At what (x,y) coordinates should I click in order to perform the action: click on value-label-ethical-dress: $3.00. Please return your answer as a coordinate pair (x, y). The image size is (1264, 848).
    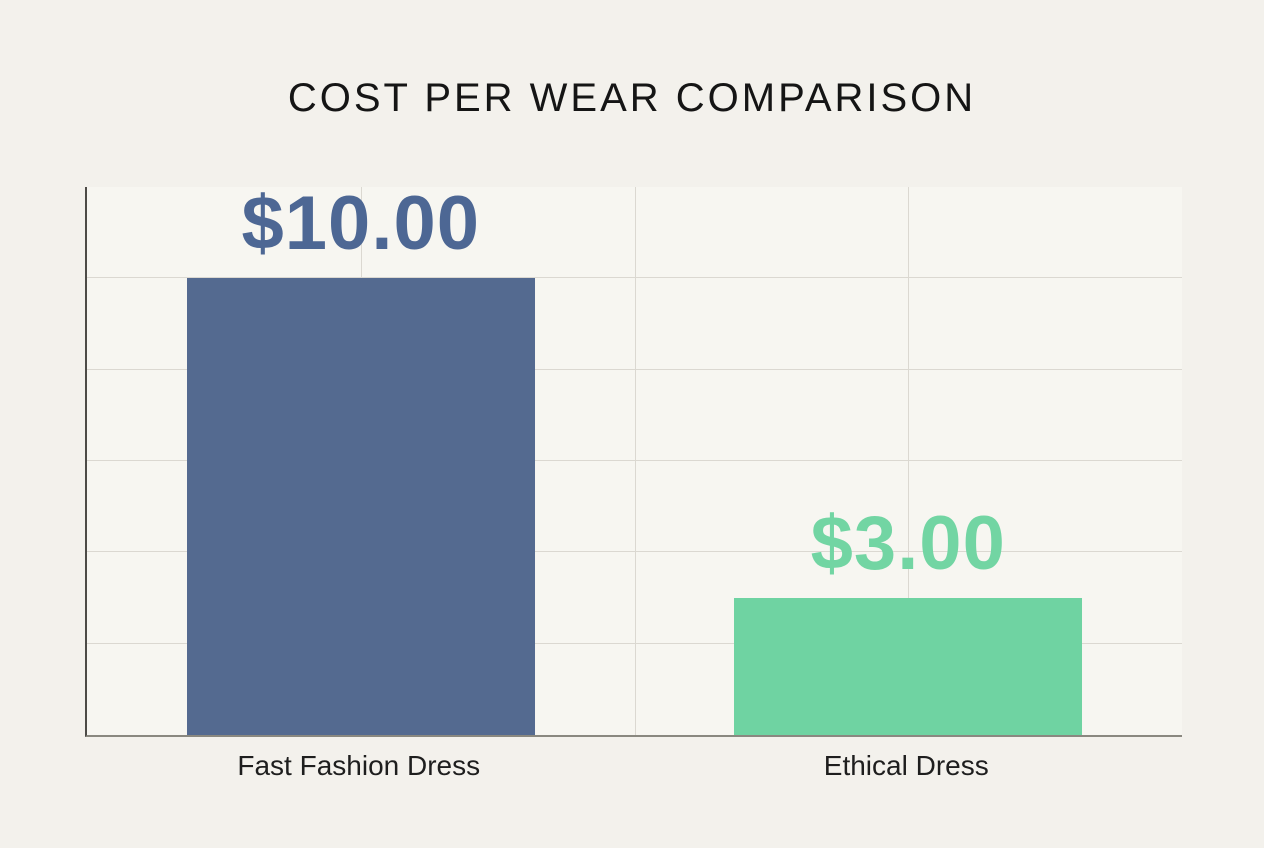
    Looking at the image, I should click on (908, 543).